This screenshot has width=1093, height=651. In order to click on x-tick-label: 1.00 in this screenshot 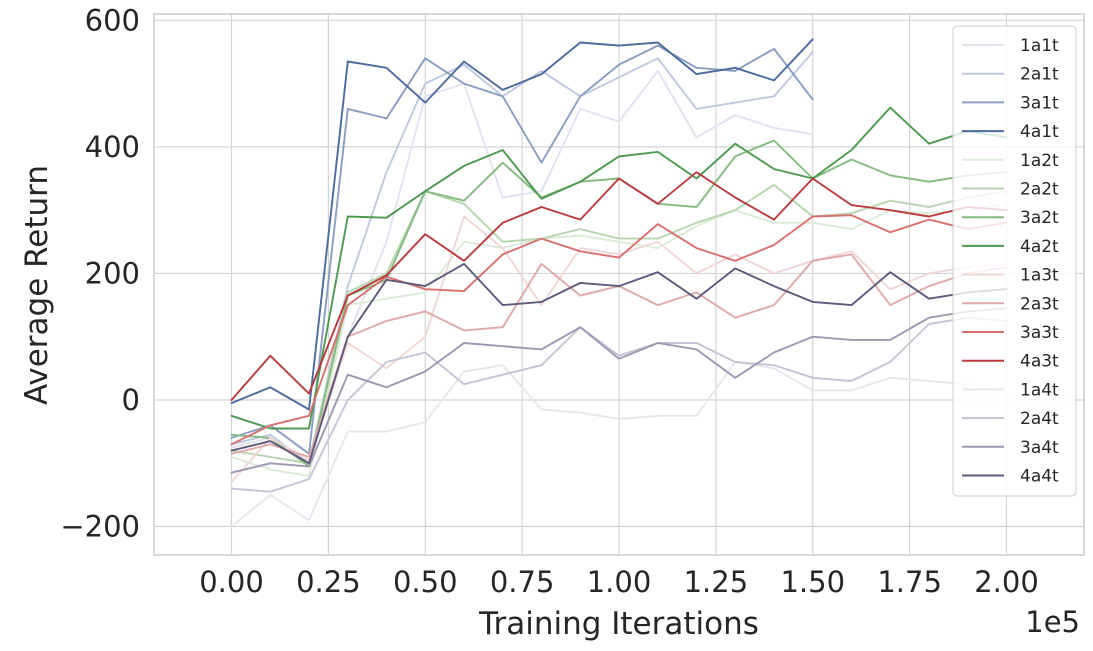, I will do `click(619, 582)`.